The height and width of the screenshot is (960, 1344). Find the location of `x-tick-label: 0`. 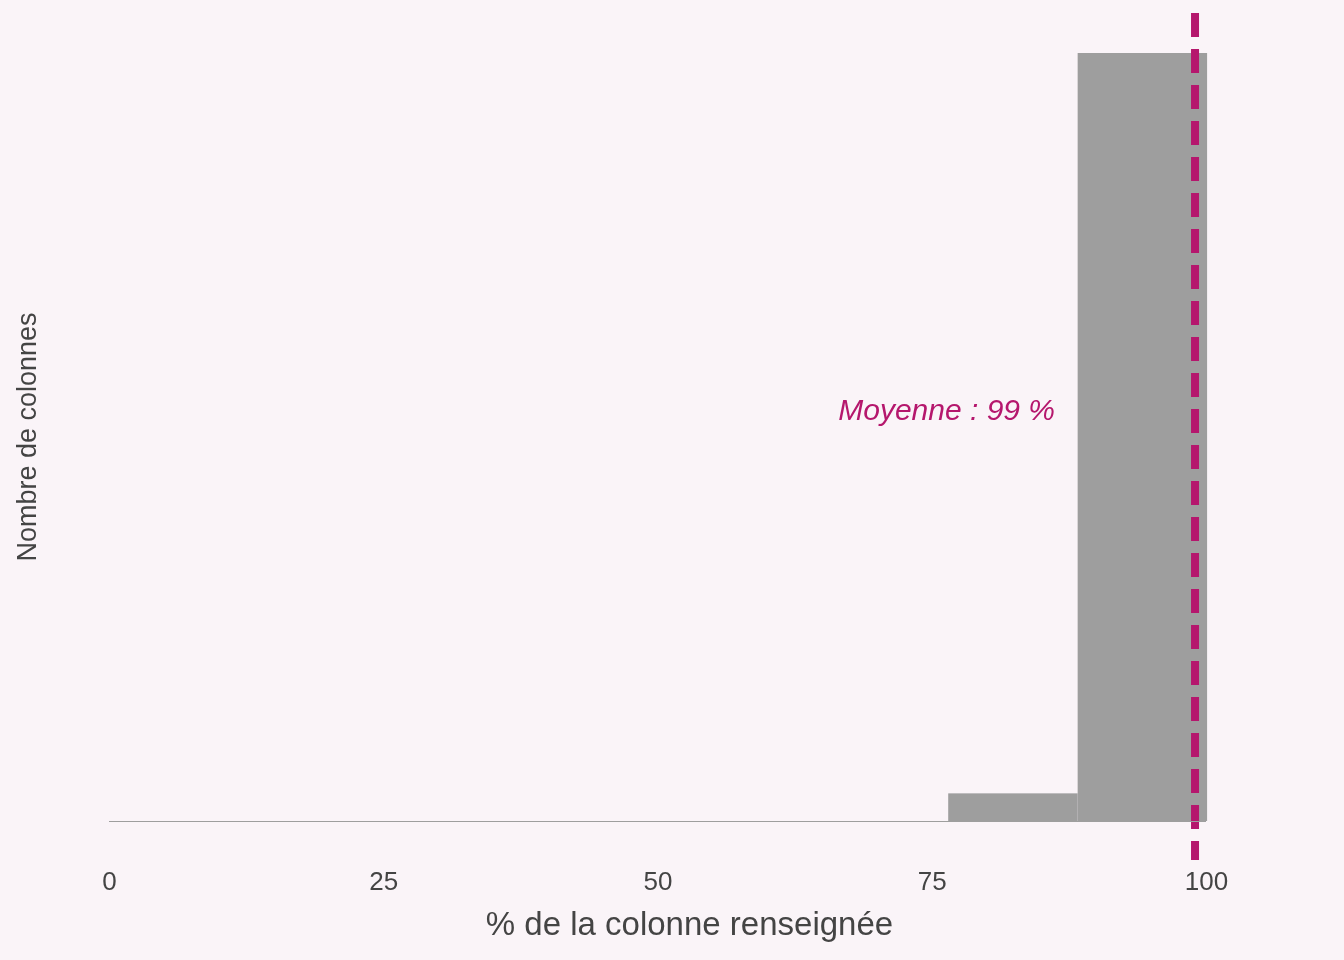

x-tick-label: 0 is located at coordinates (109, 881).